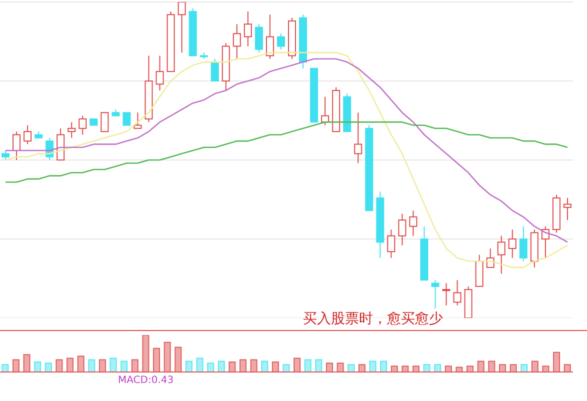 The height and width of the screenshot is (401, 587). I want to click on text: MACD:0.43, so click(146, 380).